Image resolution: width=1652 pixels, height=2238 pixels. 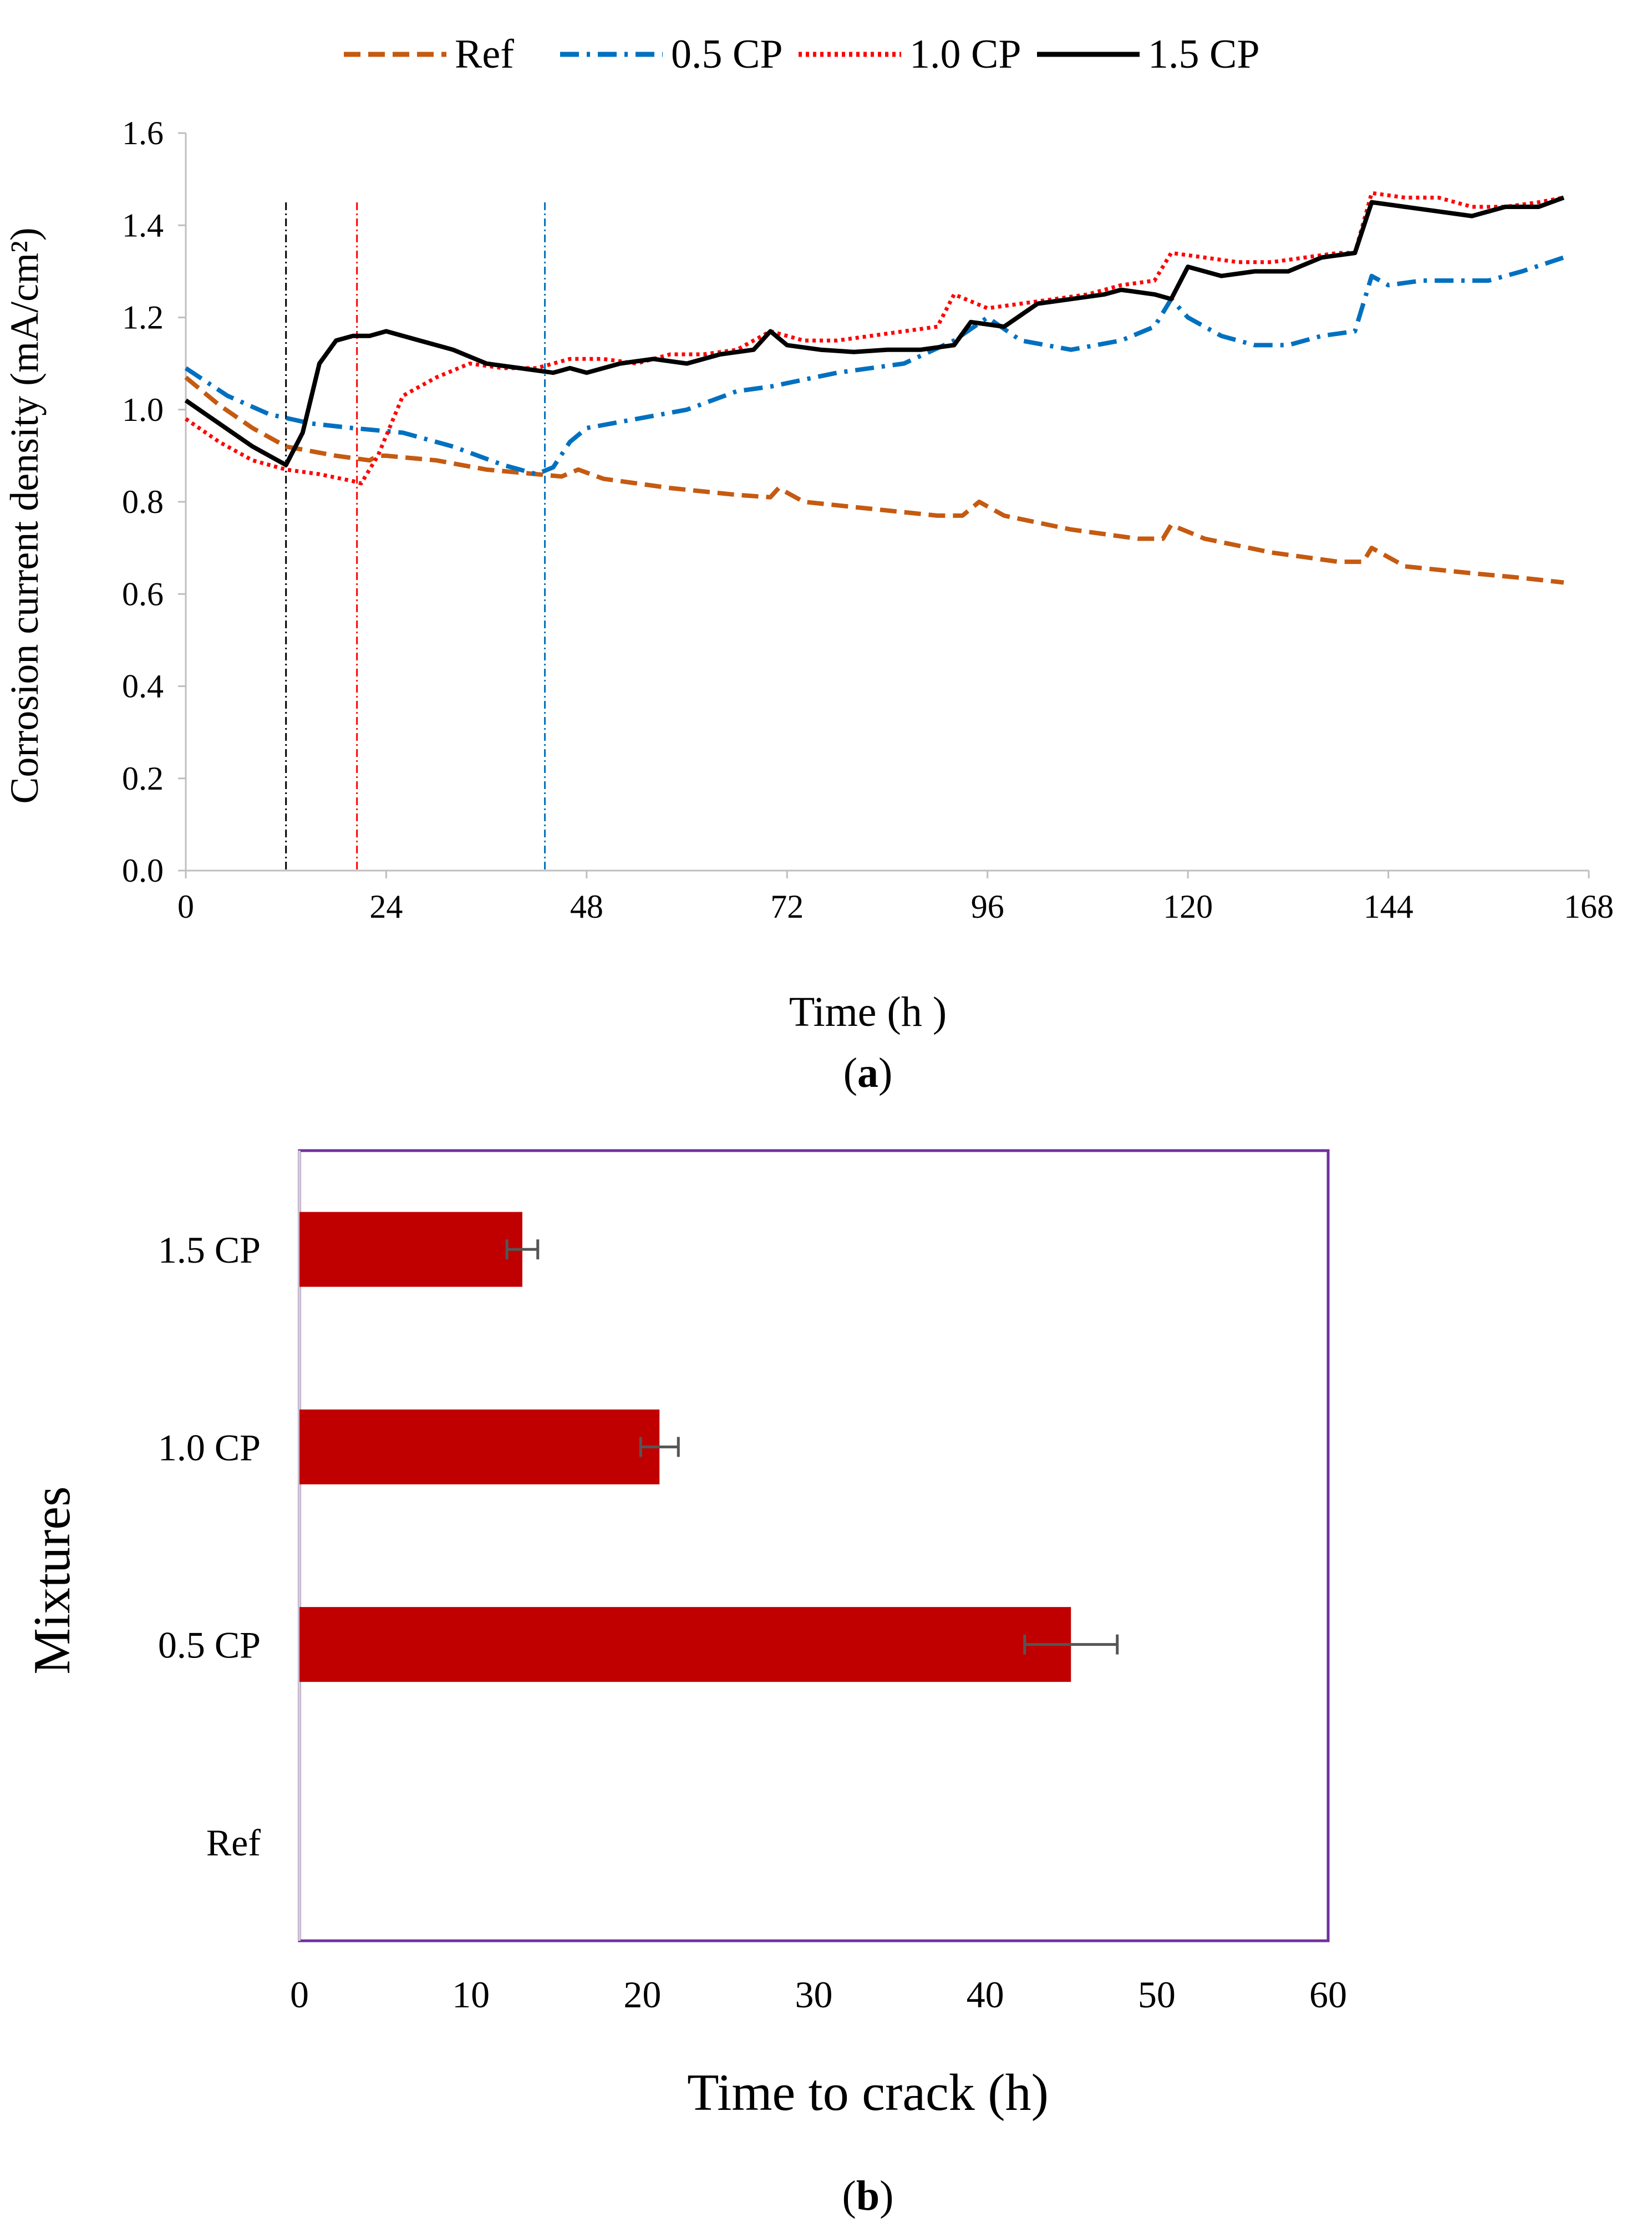 What do you see at coordinates (143, 225) in the screenshot?
I see `chart-a-y-tick-label: 1.4` at bounding box center [143, 225].